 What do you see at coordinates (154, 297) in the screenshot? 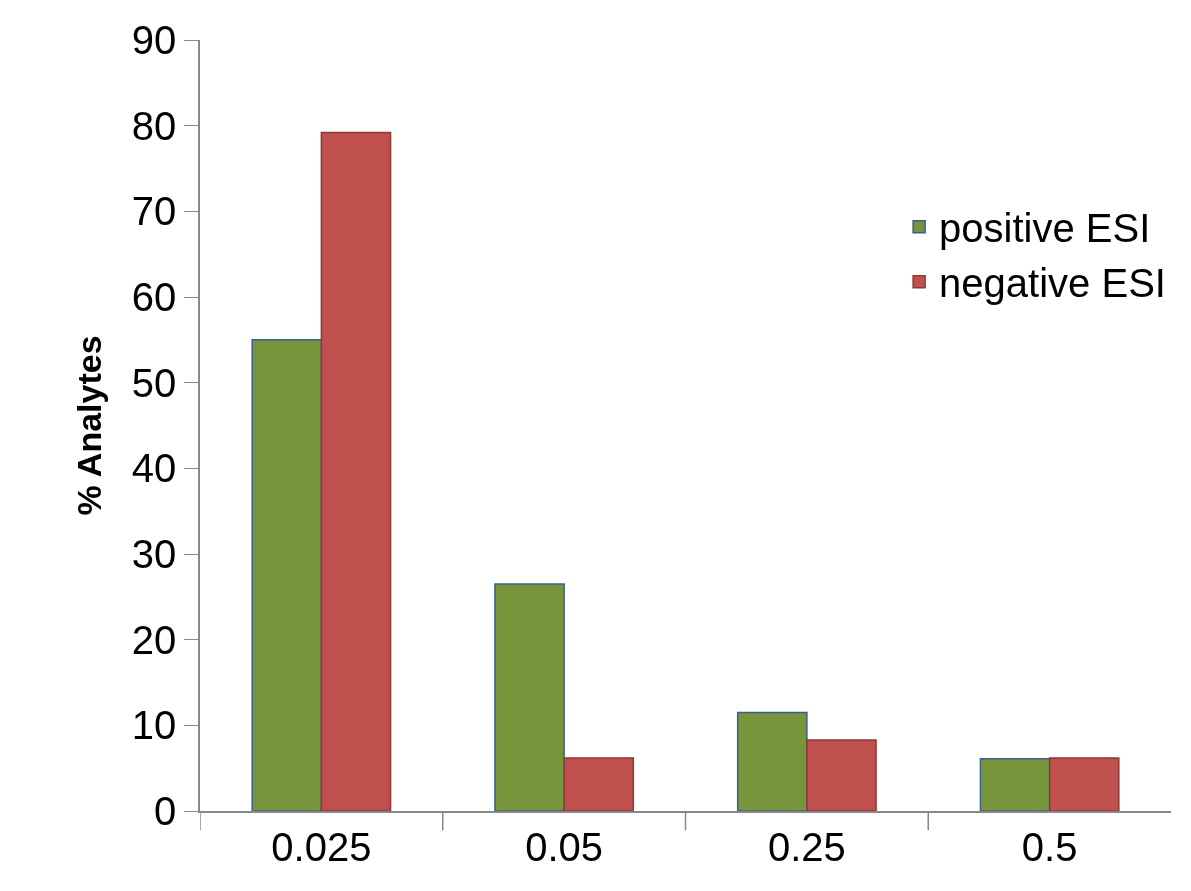
I see `y-tick-label: 60` at bounding box center [154, 297].